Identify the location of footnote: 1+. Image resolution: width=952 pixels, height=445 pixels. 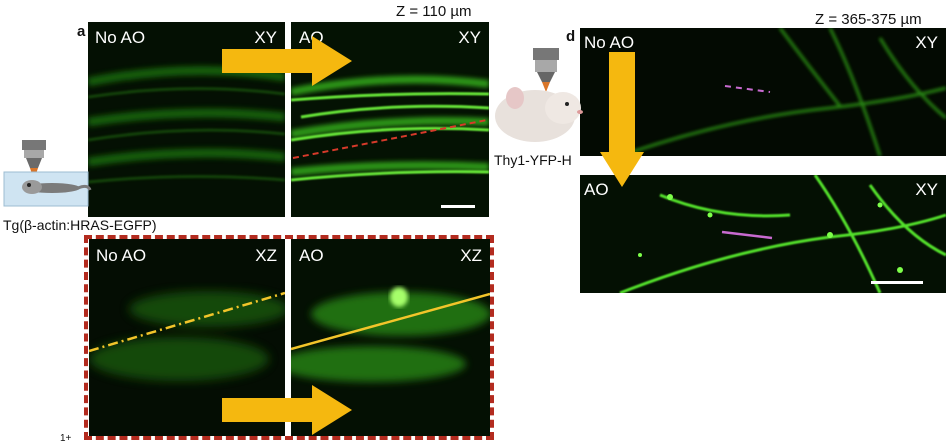
(66, 438).